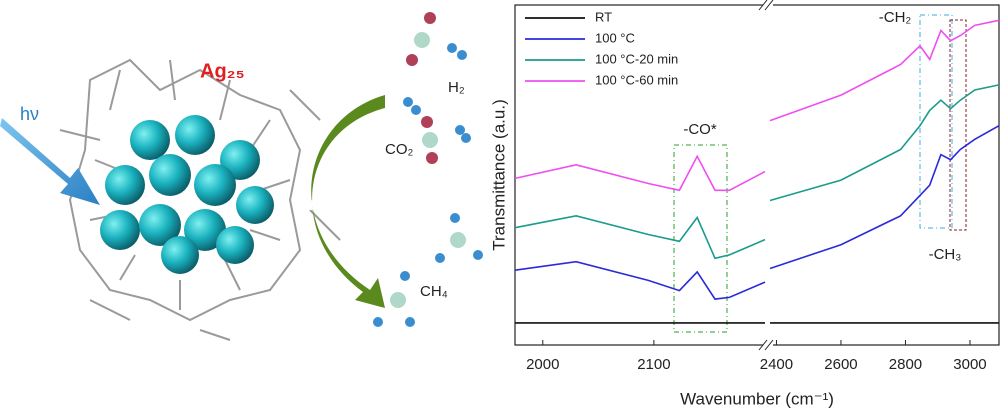 This screenshot has width=1000, height=420. I want to click on x-tick-label: 2100, so click(653, 364).